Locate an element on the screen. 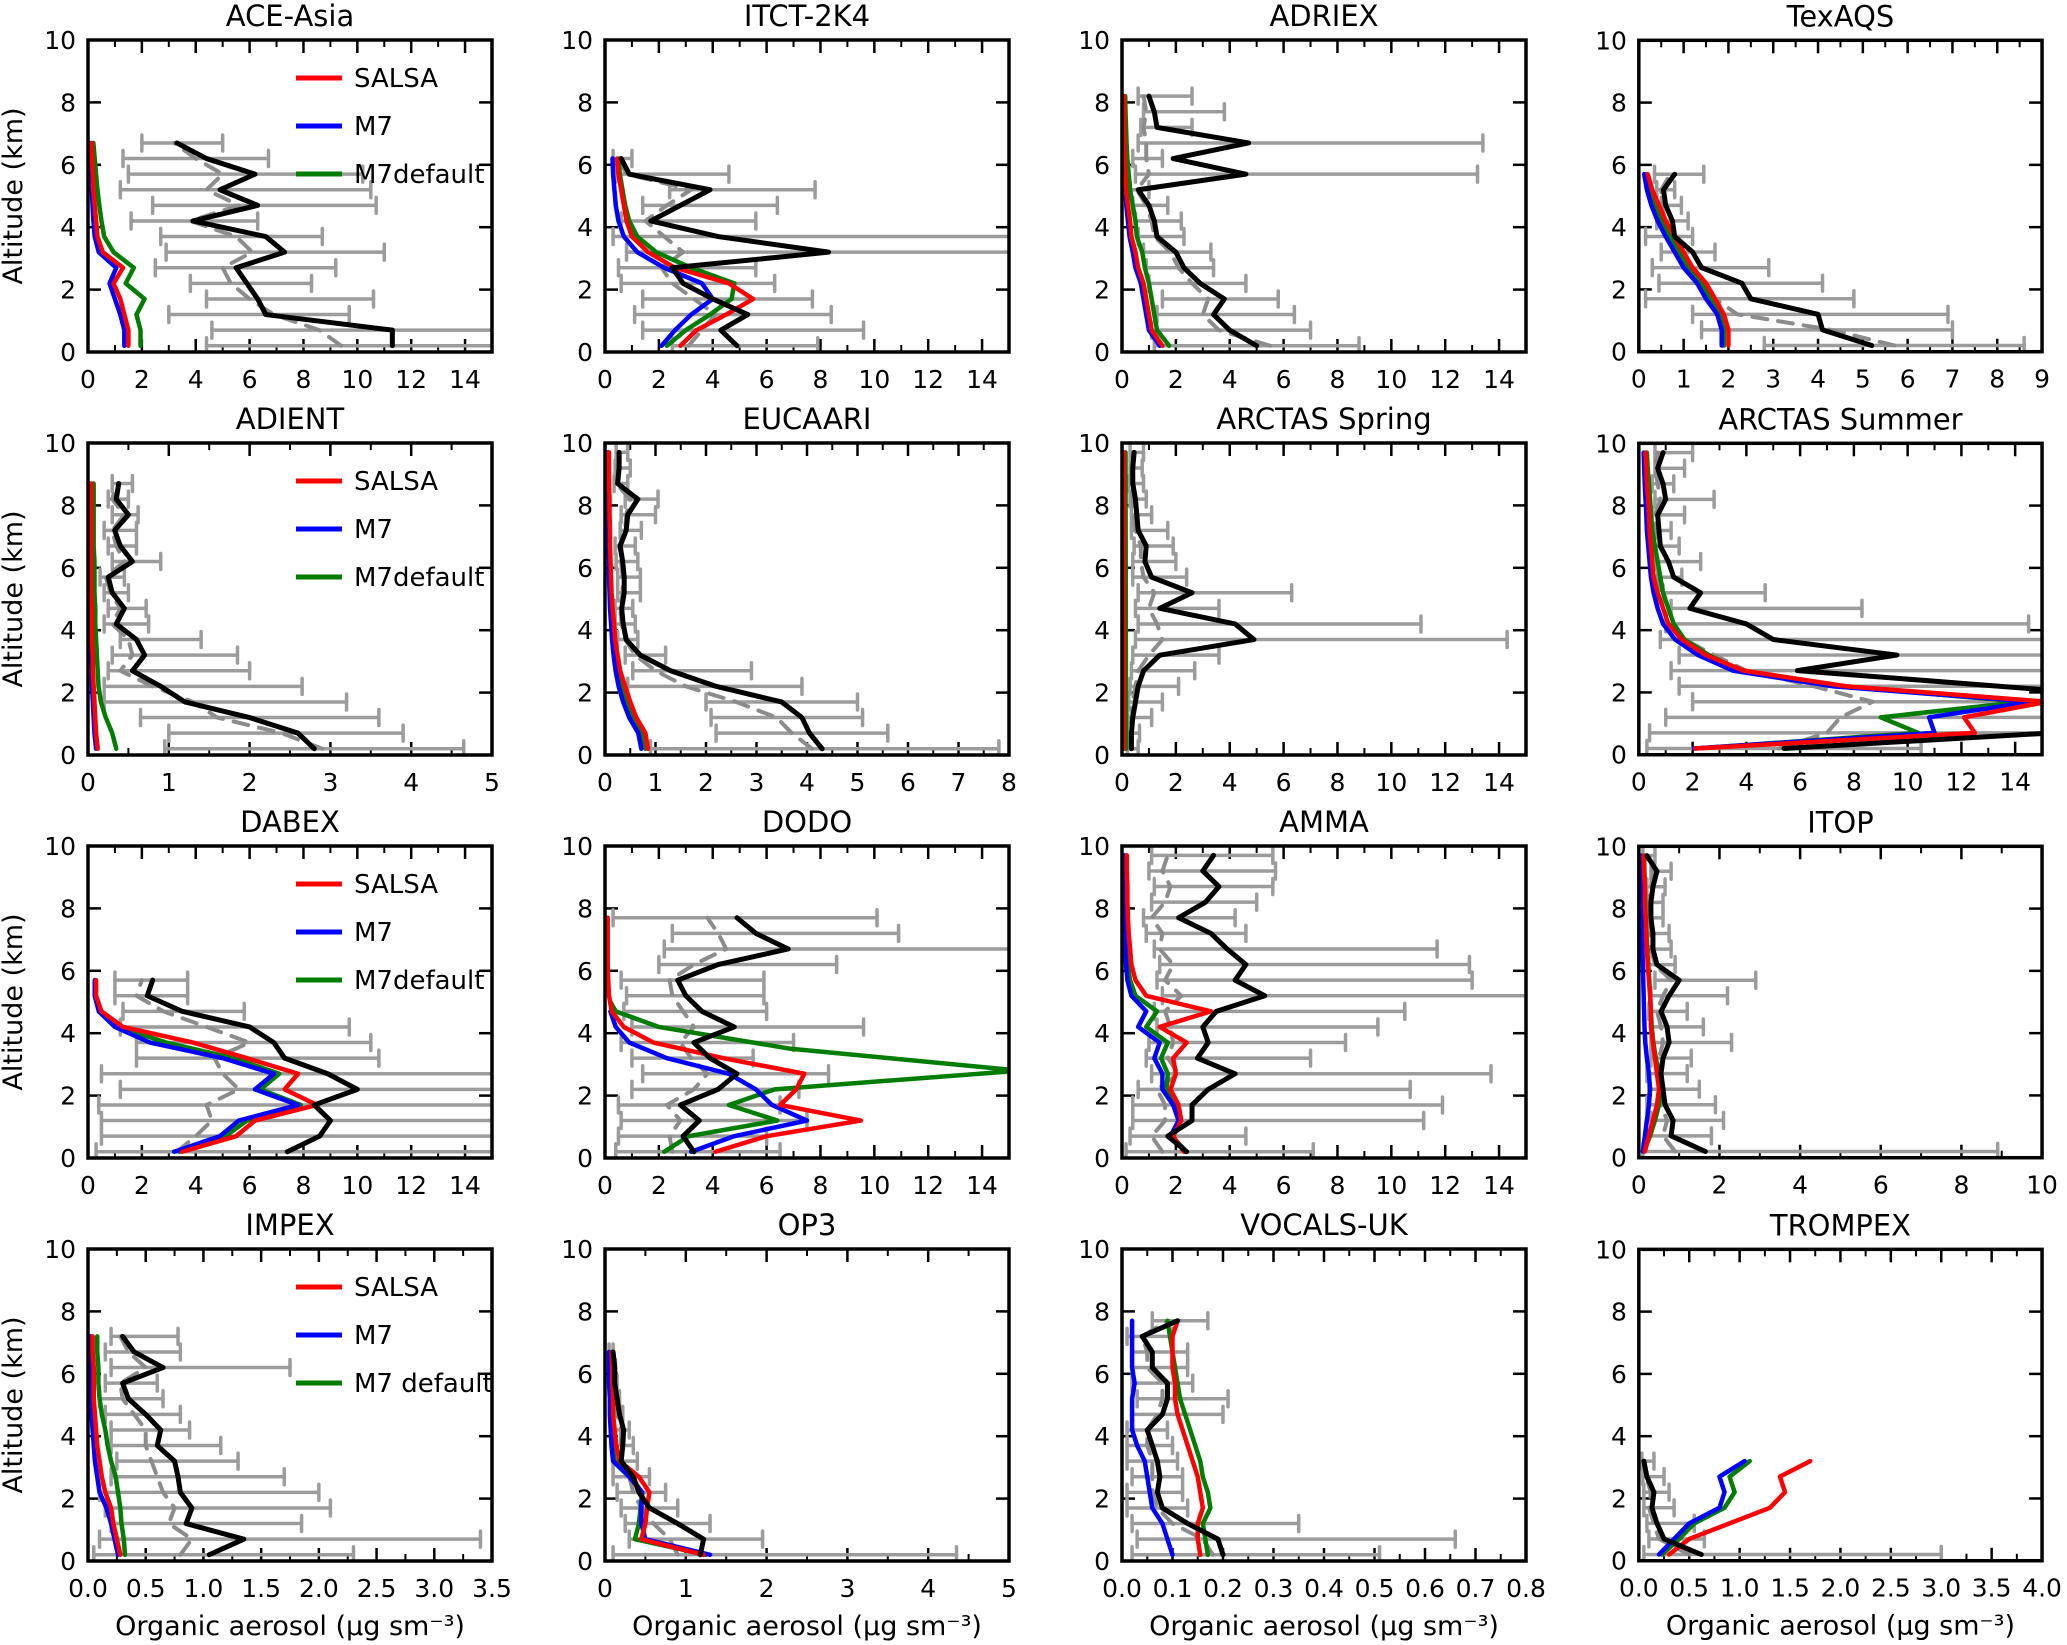 The height and width of the screenshot is (1645, 2067). y-axis-label: Altitude (km) is located at coordinates (14, 598).